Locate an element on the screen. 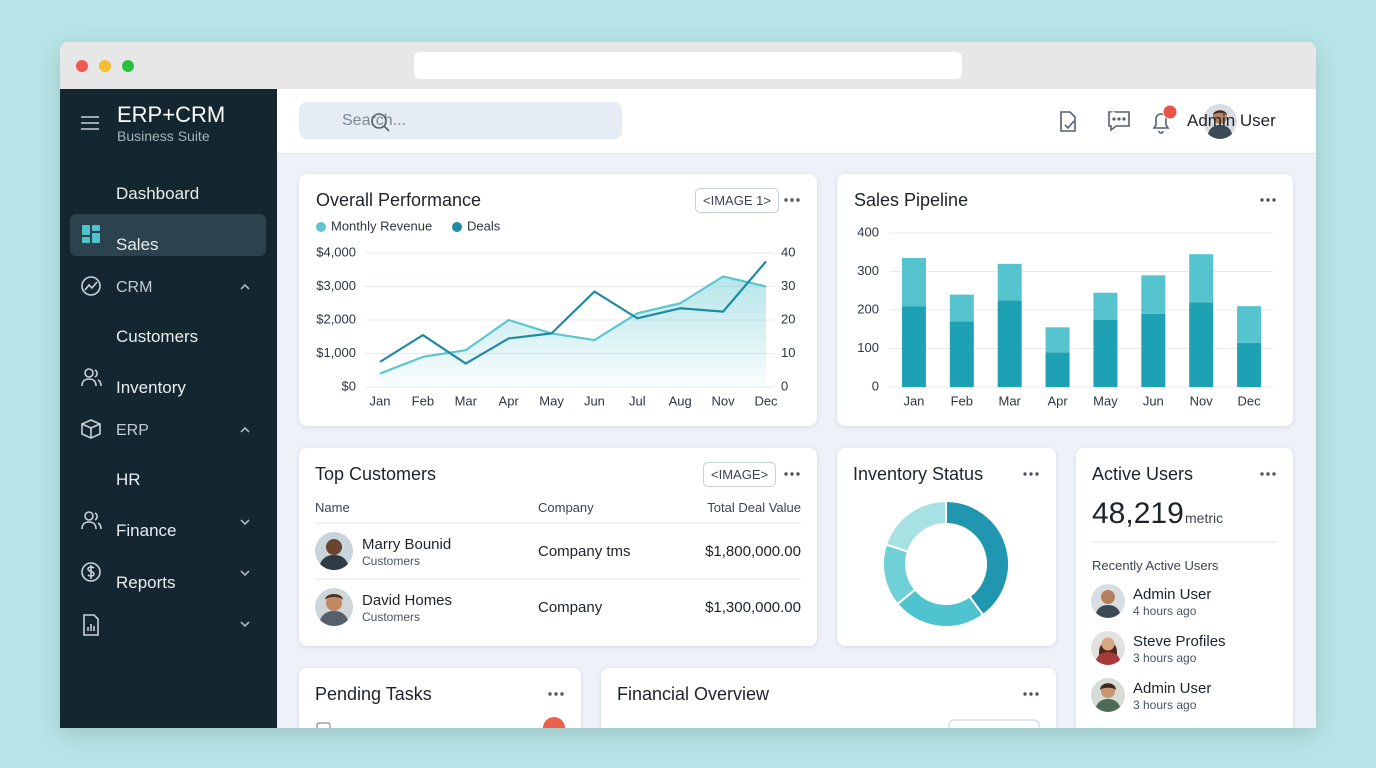  card-title: Sales Pipeline is located at coordinates (911, 200).